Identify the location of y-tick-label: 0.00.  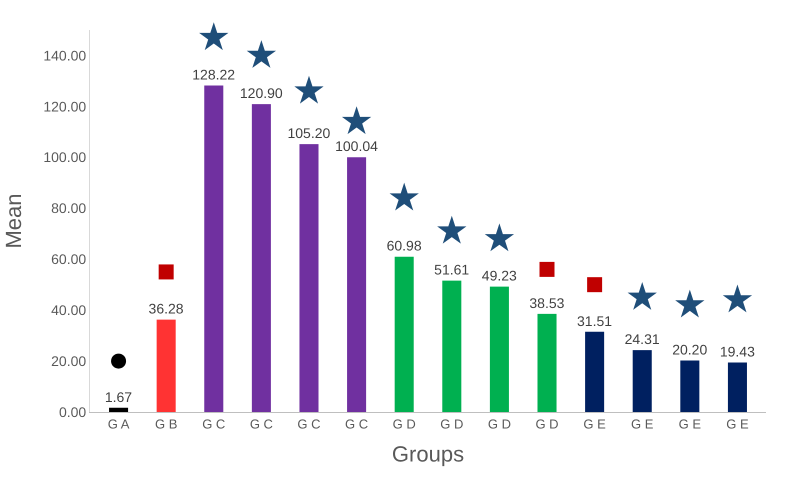
(72, 412).